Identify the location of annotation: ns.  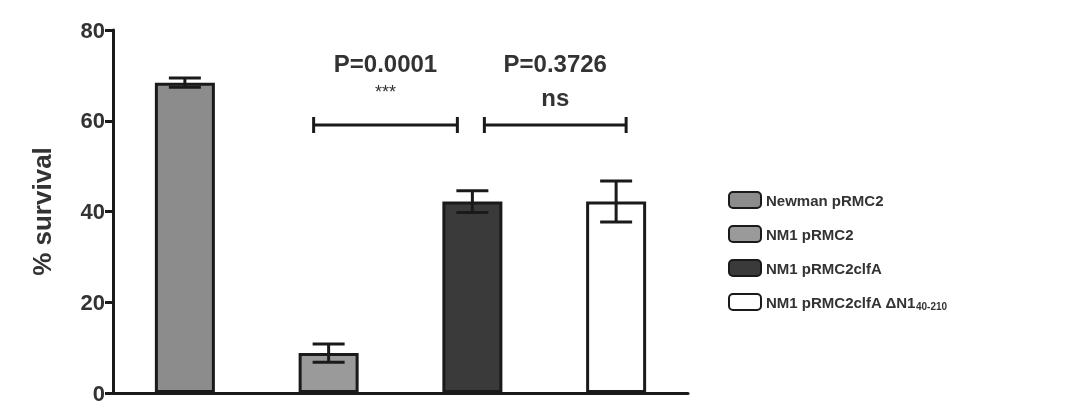
(555, 97).